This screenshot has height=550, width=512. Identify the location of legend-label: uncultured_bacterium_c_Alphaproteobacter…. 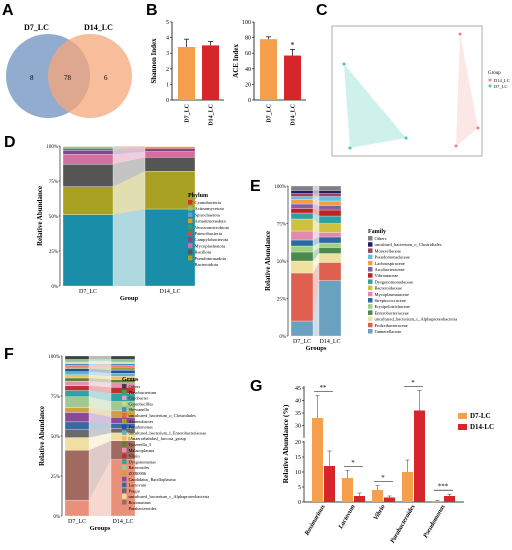
(169, 496).